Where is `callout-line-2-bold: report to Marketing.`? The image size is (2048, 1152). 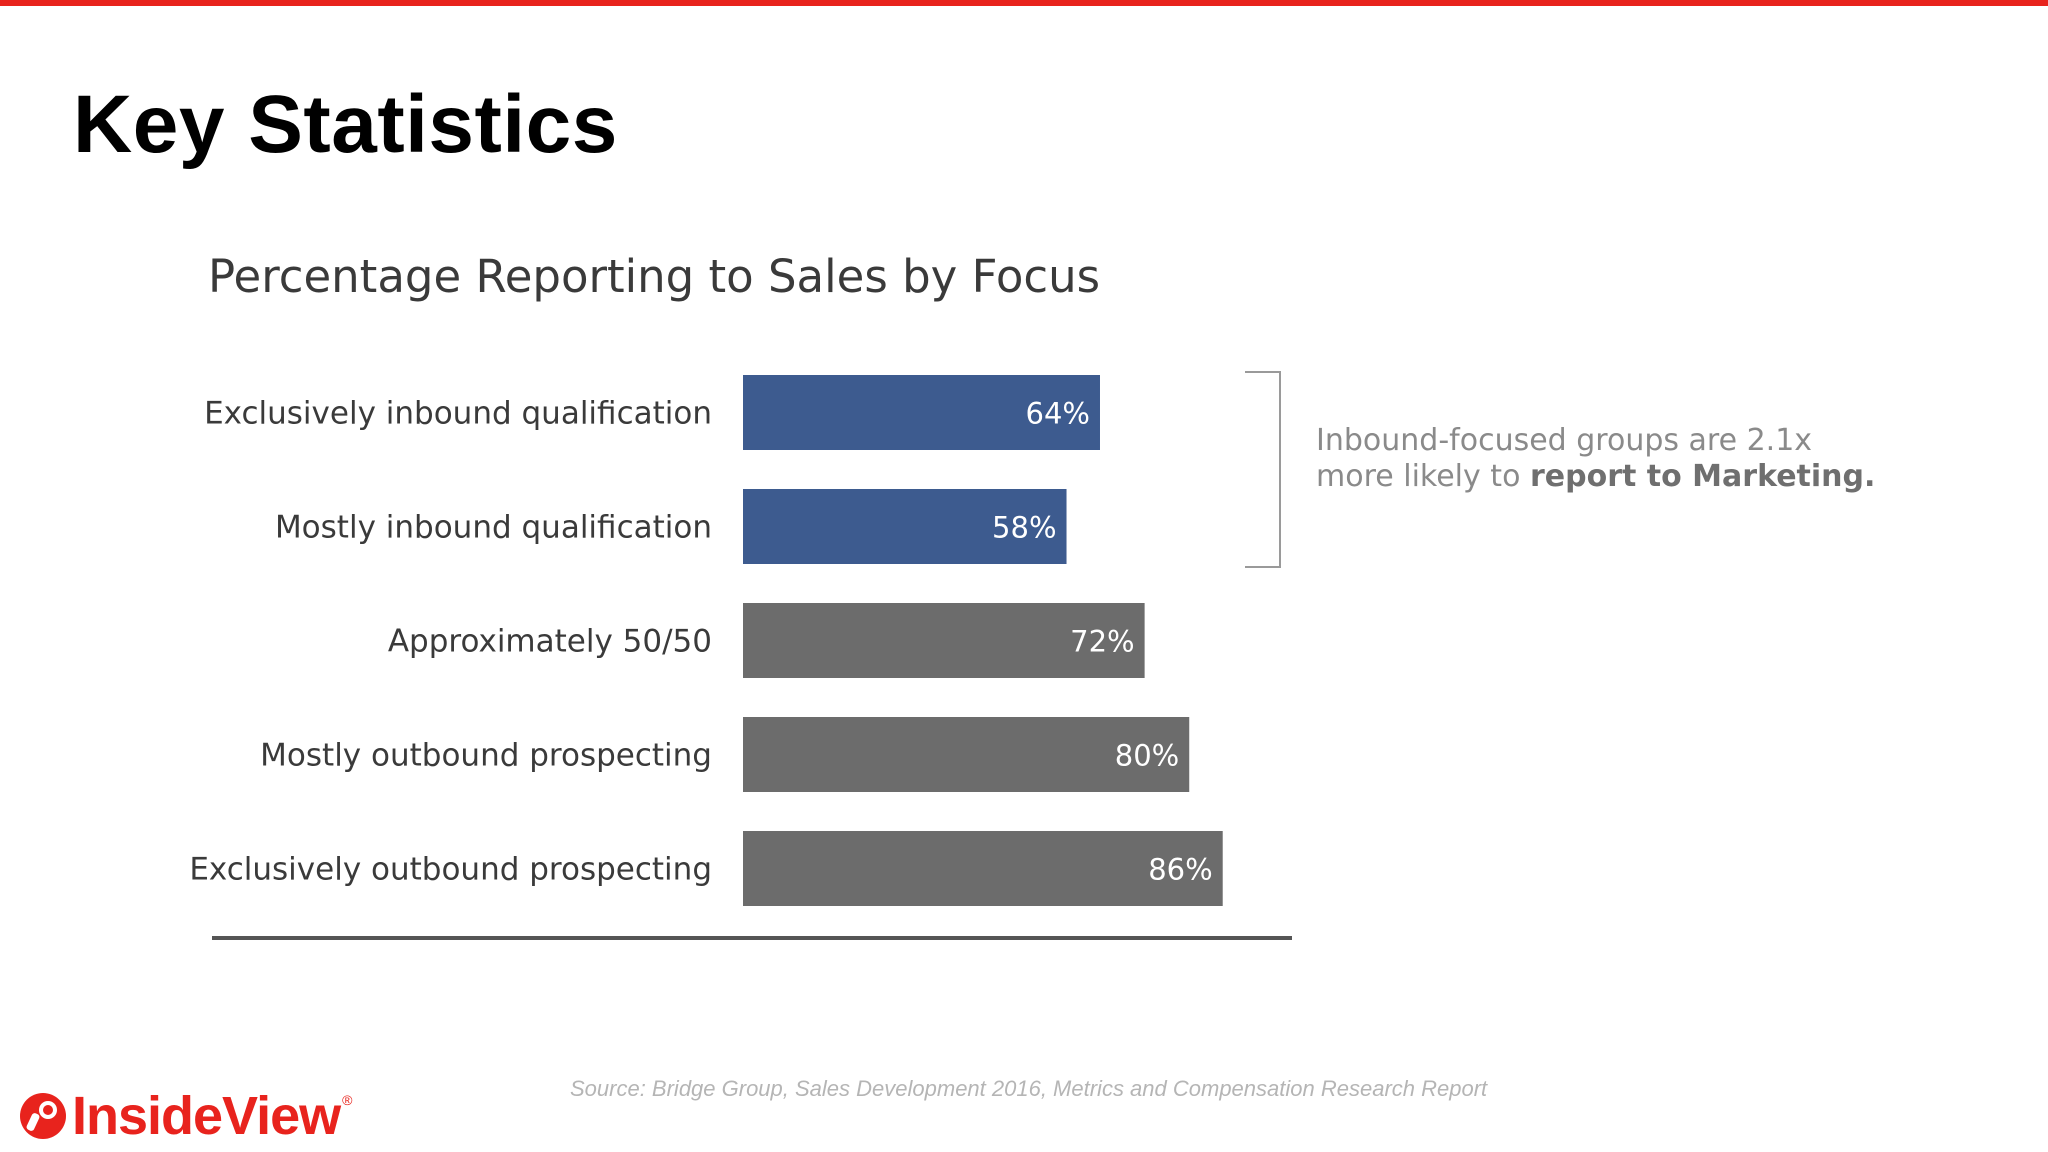 callout-line-2-bold: report to Marketing. is located at coordinates (1702, 476).